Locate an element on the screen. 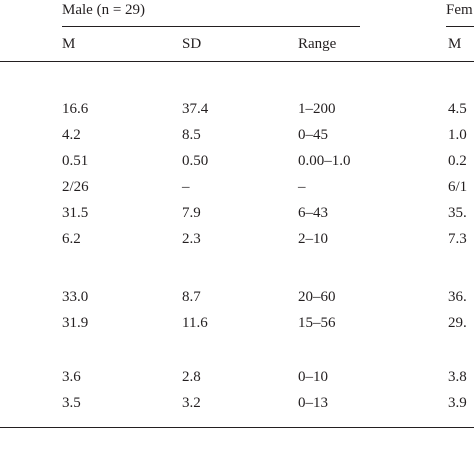 The image size is (474, 474). table-row: 3.6 2.8 0–10 3.8 is located at coordinates (237, 378).